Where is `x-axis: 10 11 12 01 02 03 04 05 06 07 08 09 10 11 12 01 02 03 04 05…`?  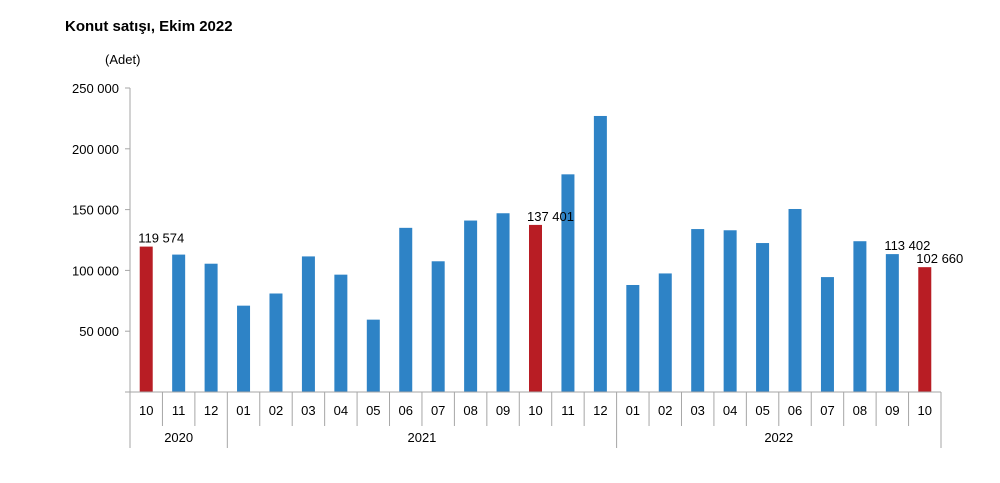
x-axis: 10 11 12 01 02 03 04 05 06 07 08 09 10 11 12 01 02 03 04 05… is located at coordinates (535, 419).